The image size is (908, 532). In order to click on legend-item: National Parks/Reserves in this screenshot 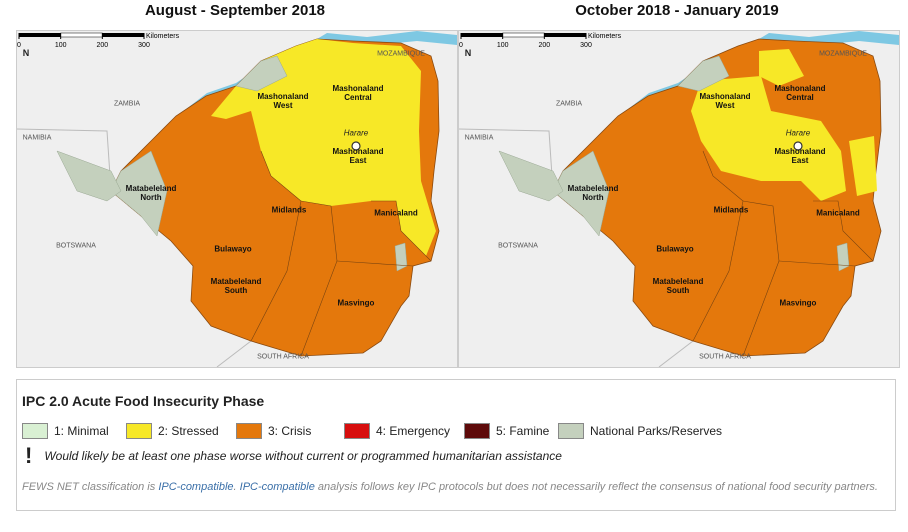, I will do `click(640, 431)`.